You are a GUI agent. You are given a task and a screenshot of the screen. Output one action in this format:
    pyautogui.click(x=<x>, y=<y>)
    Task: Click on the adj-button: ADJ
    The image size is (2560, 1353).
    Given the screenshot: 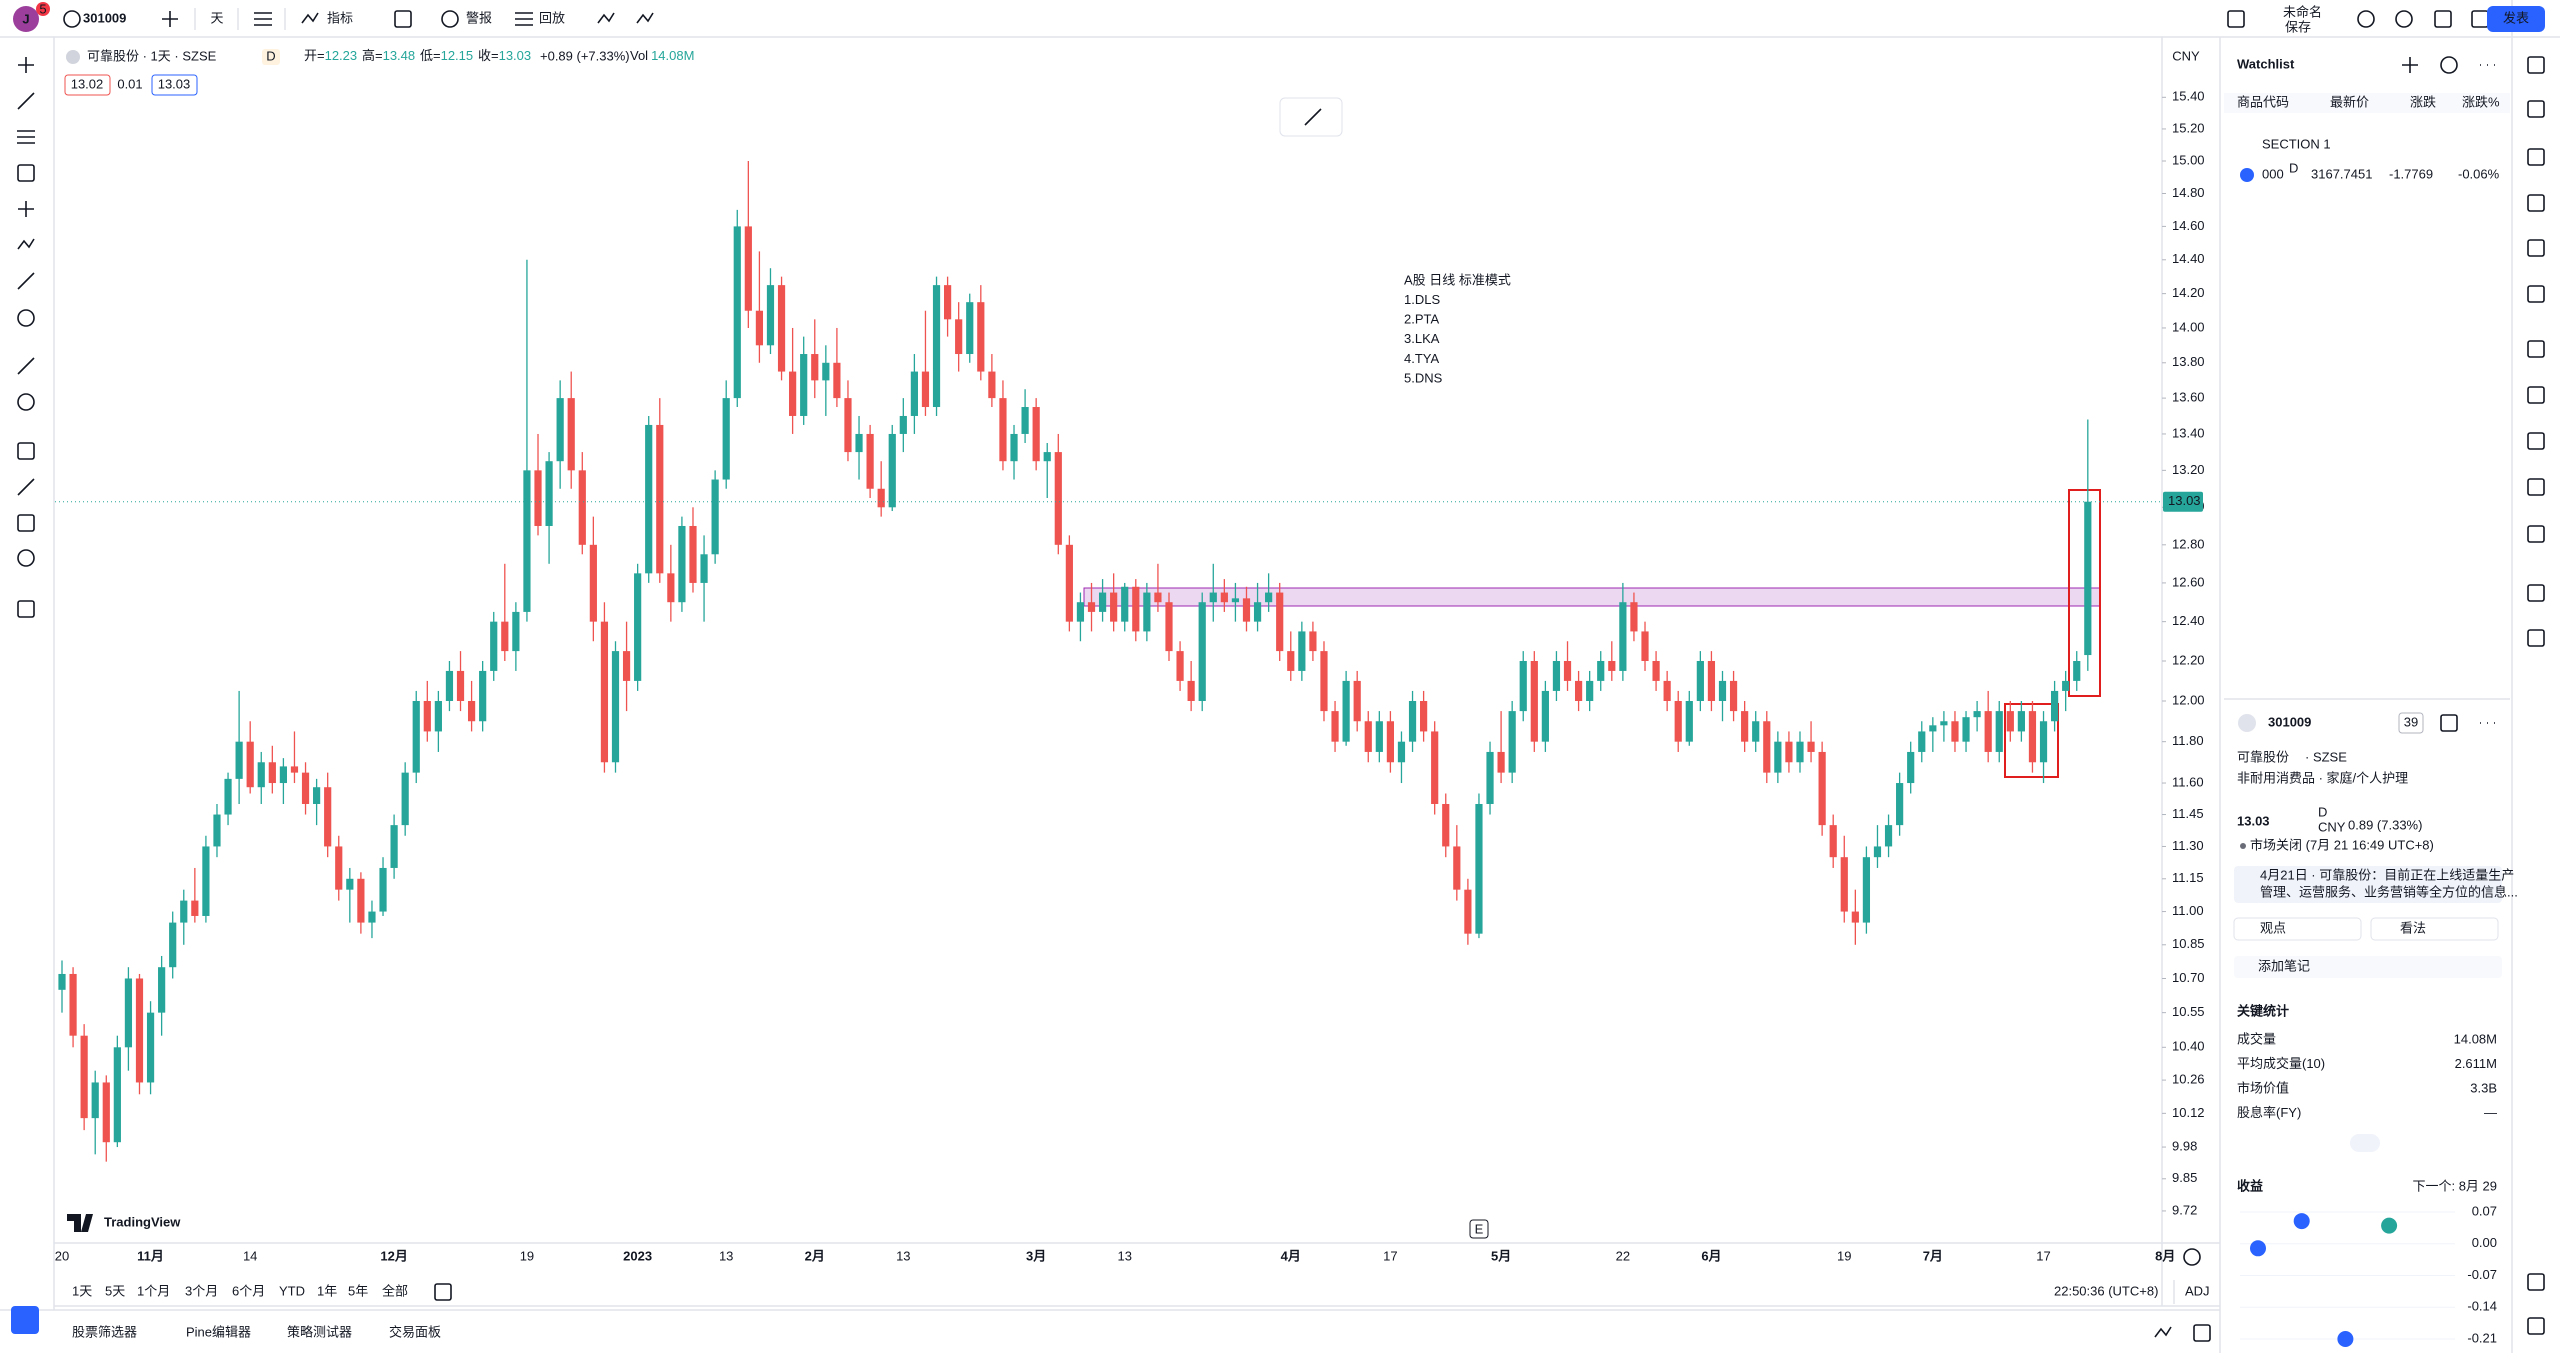 What is the action you would take?
    pyautogui.click(x=2197, y=1290)
    